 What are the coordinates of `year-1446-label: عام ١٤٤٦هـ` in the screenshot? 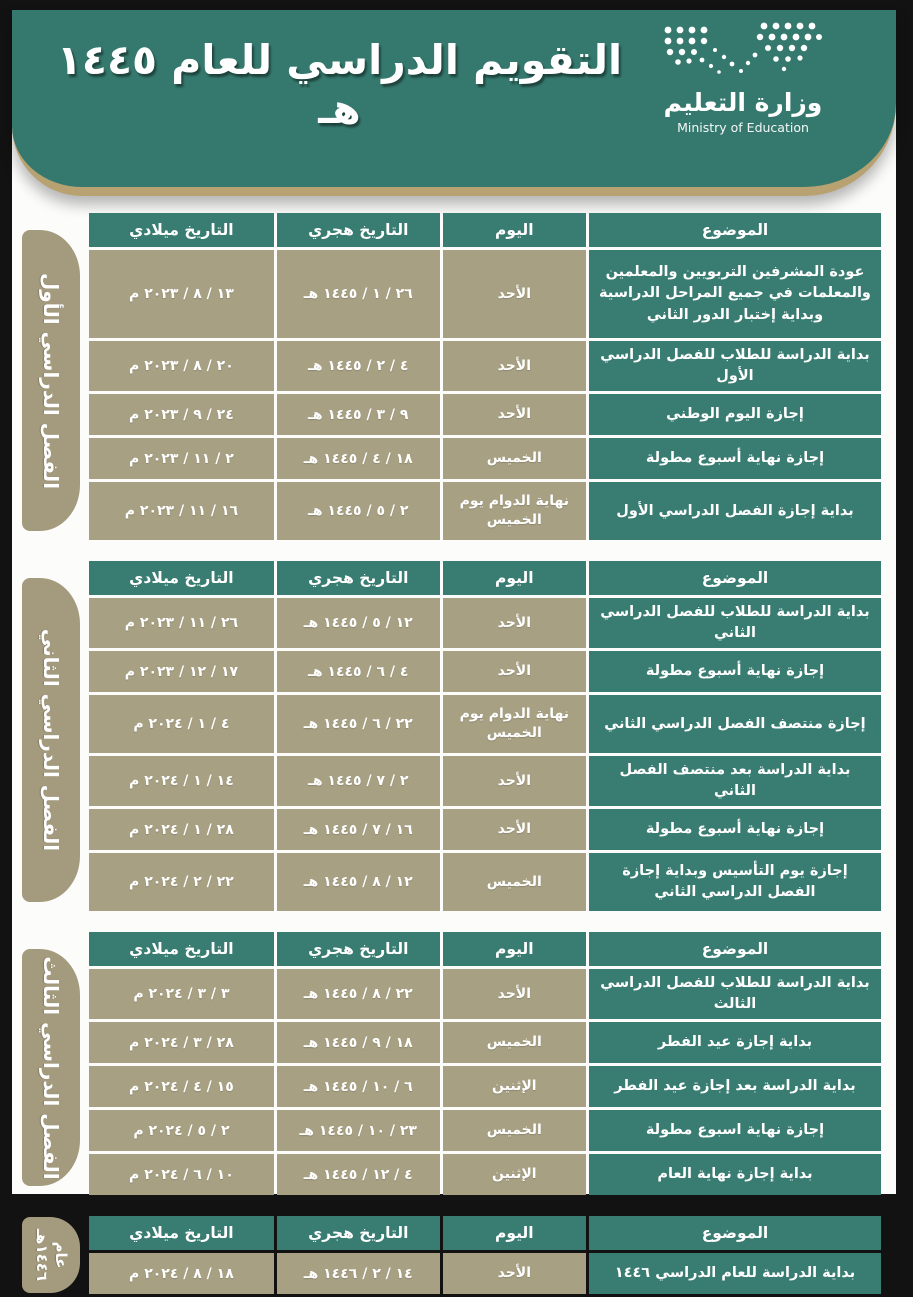 It's located at (51, 1255).